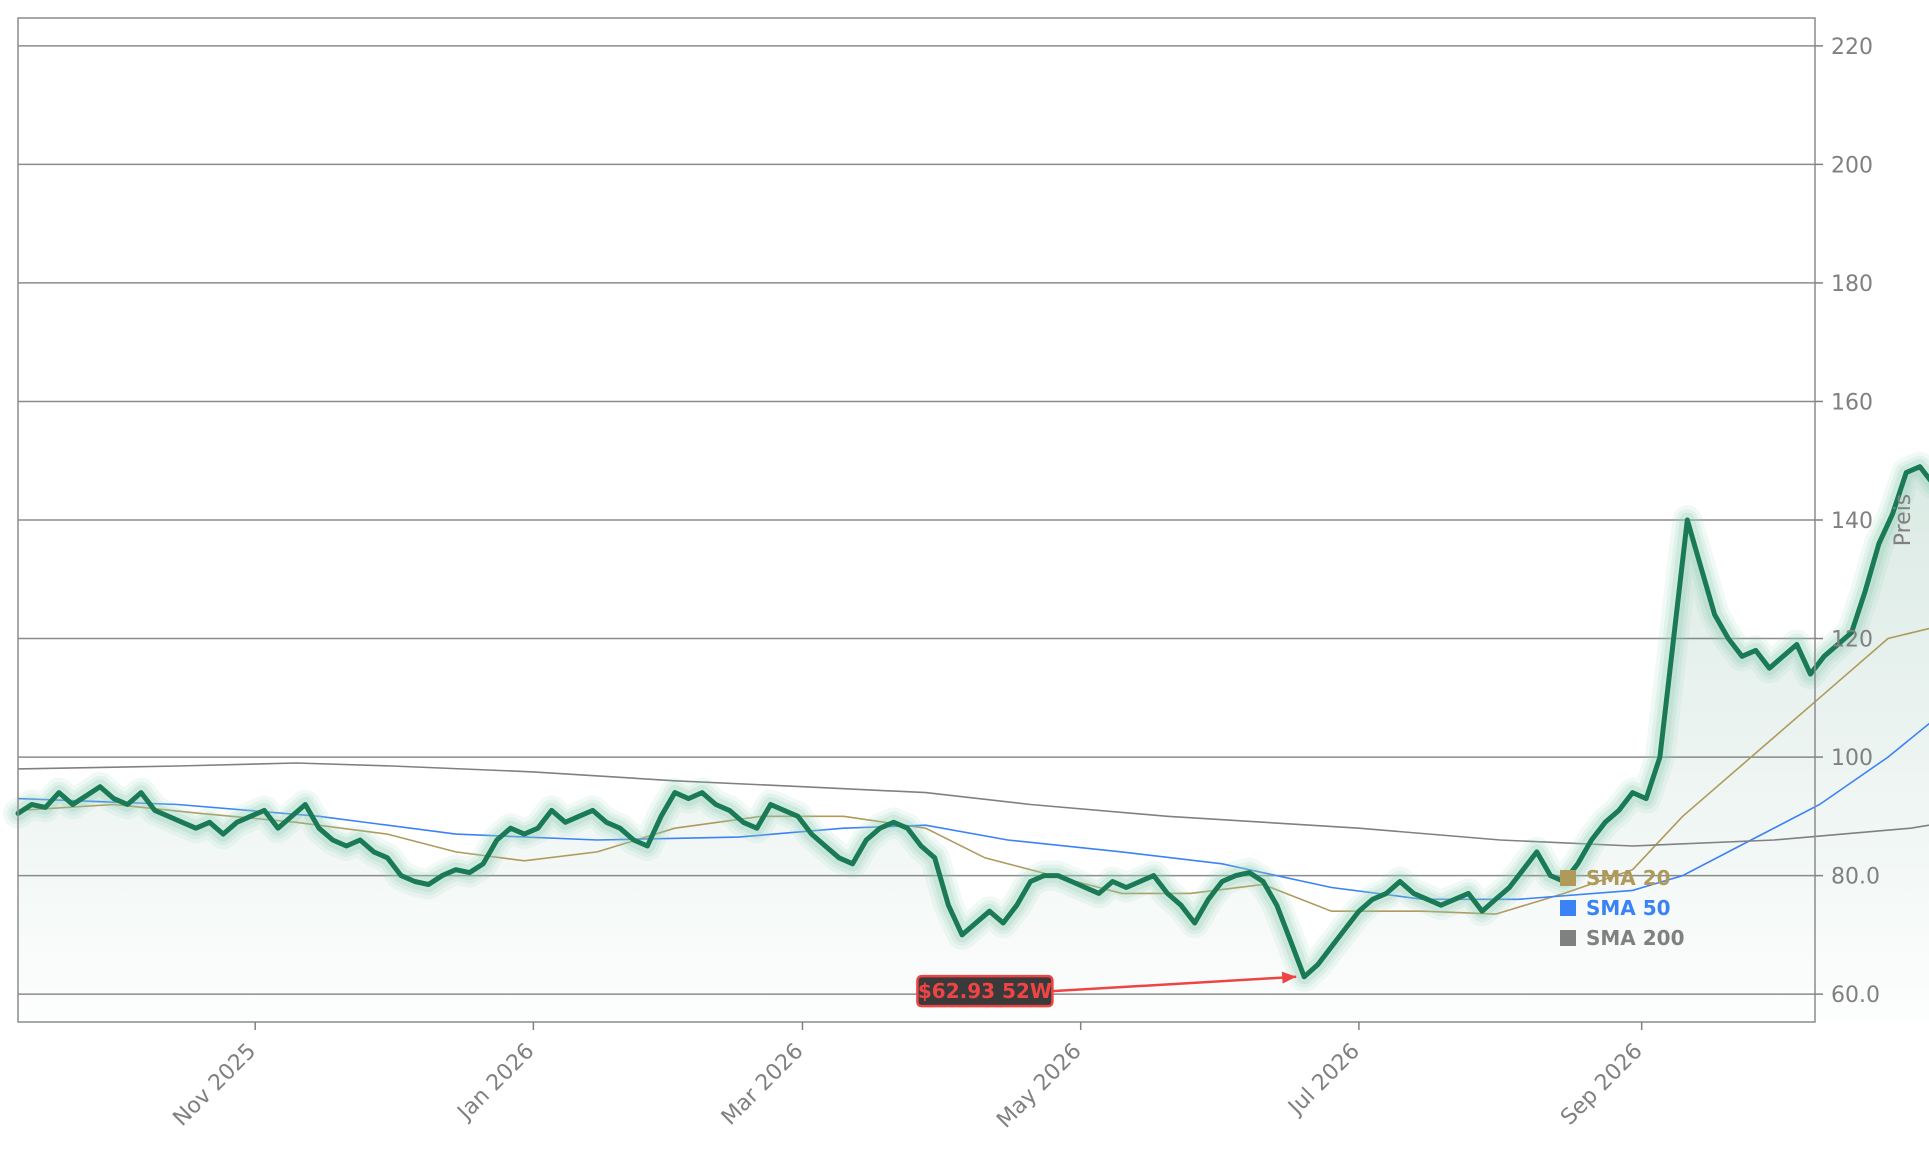 Image resolution: width=1929 pixels, height=1153 pixels. What do you see at coordinates (1852, 640) in the screenshot?
I see `y-tick-label: 120` at bounding box center [1852, 640].